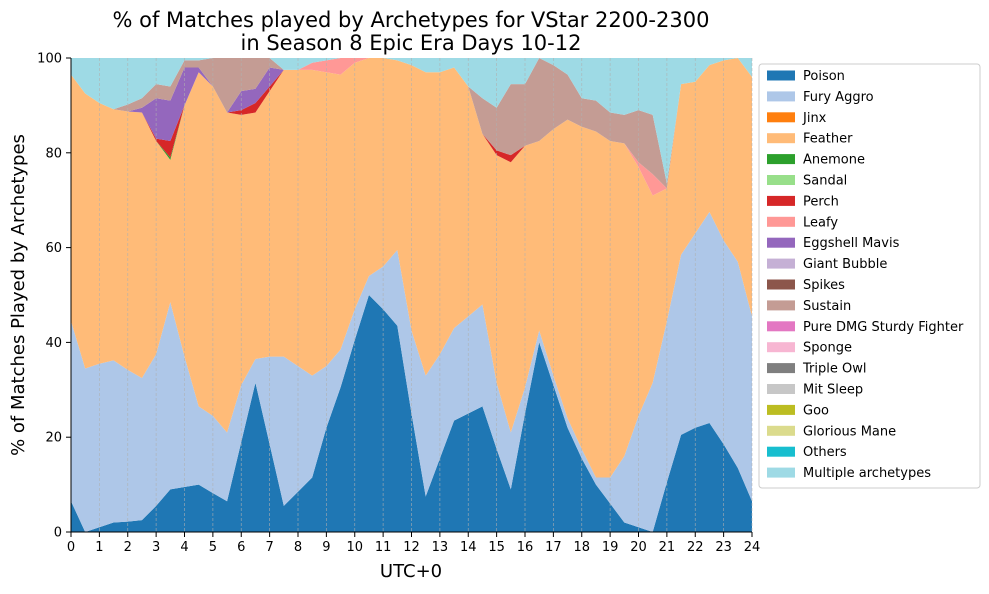  Describe the element at coordinates (411, 43) in the screenshot. I see `chart-title-line-2: in Season 8 Epic Era Days 10-12` at that location.